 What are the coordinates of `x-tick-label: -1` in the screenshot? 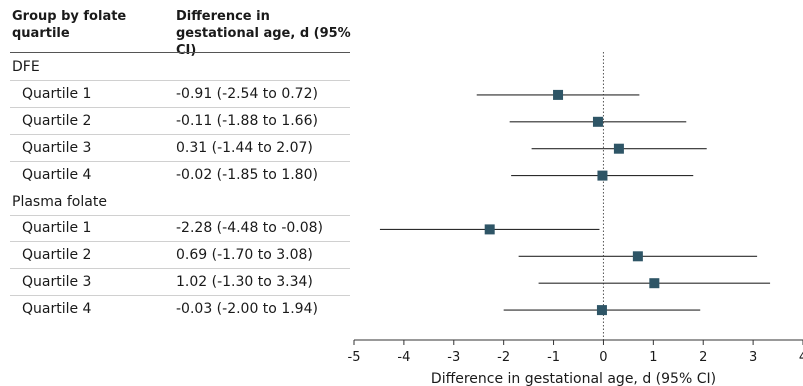 It's located at (553, 357).